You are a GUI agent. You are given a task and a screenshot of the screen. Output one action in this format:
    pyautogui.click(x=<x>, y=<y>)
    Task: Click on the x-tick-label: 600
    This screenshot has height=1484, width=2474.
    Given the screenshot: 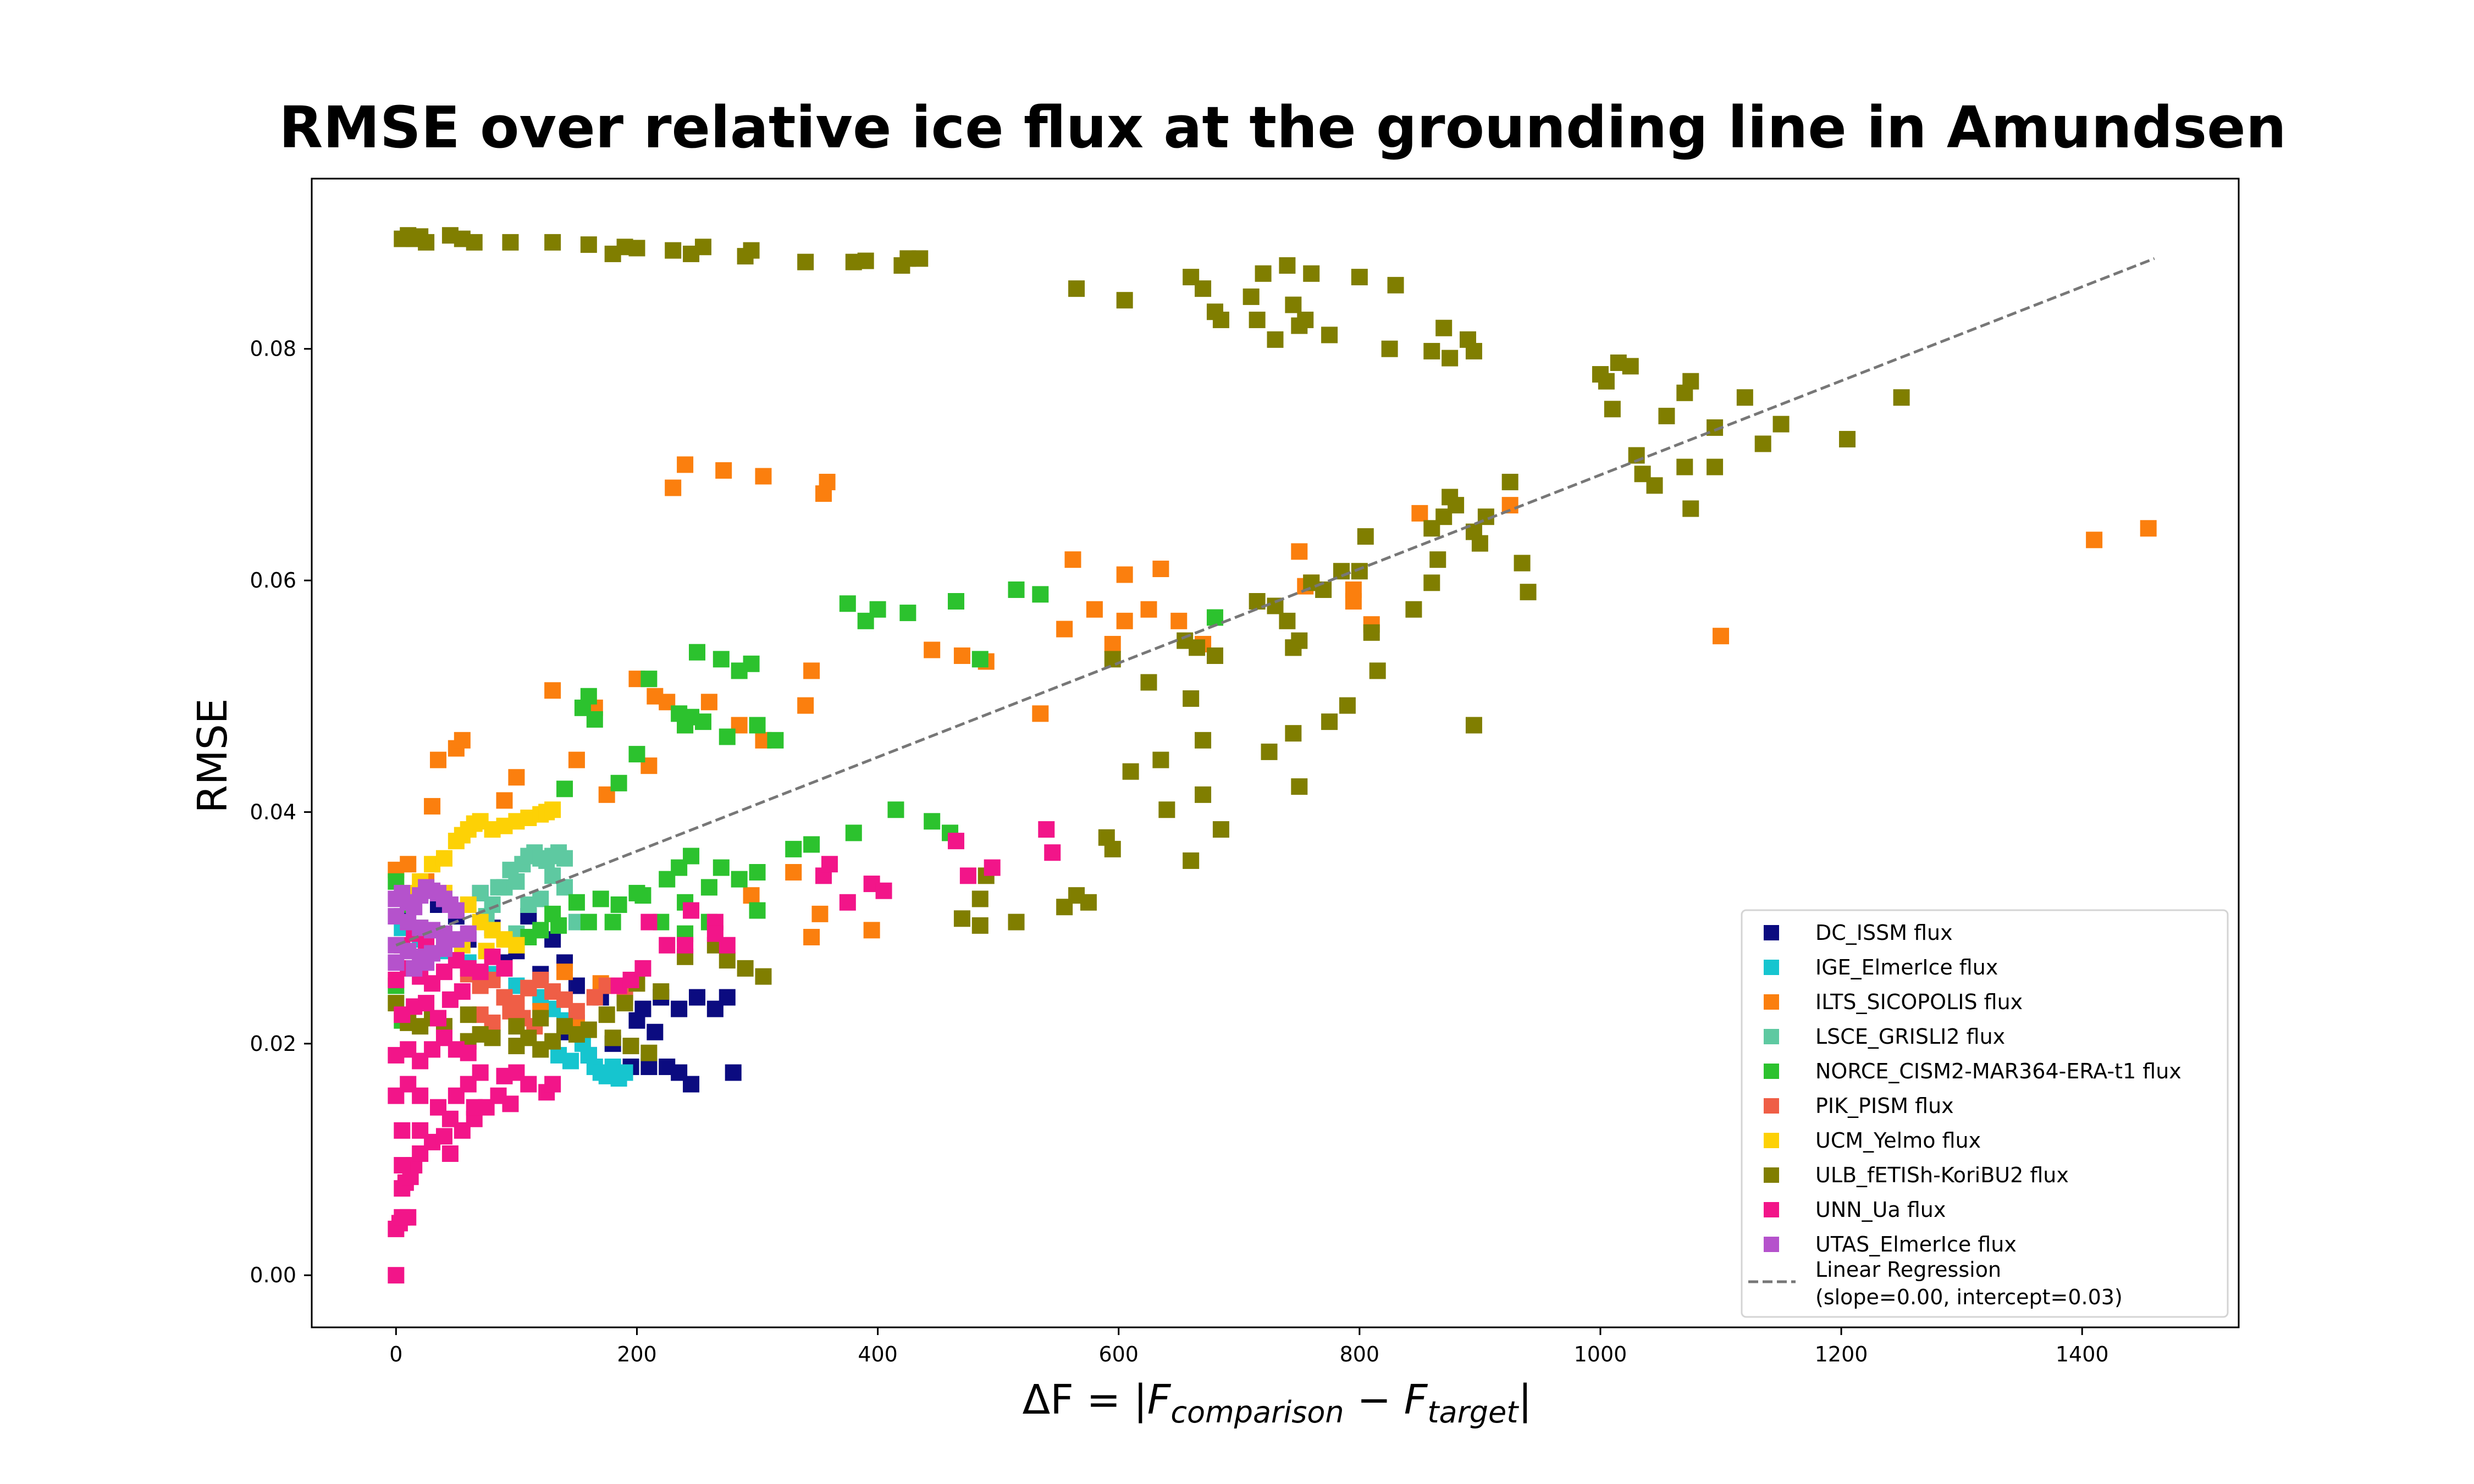 What is the action you would take?
    pyautogui.click(x=1118, y=1354)
    